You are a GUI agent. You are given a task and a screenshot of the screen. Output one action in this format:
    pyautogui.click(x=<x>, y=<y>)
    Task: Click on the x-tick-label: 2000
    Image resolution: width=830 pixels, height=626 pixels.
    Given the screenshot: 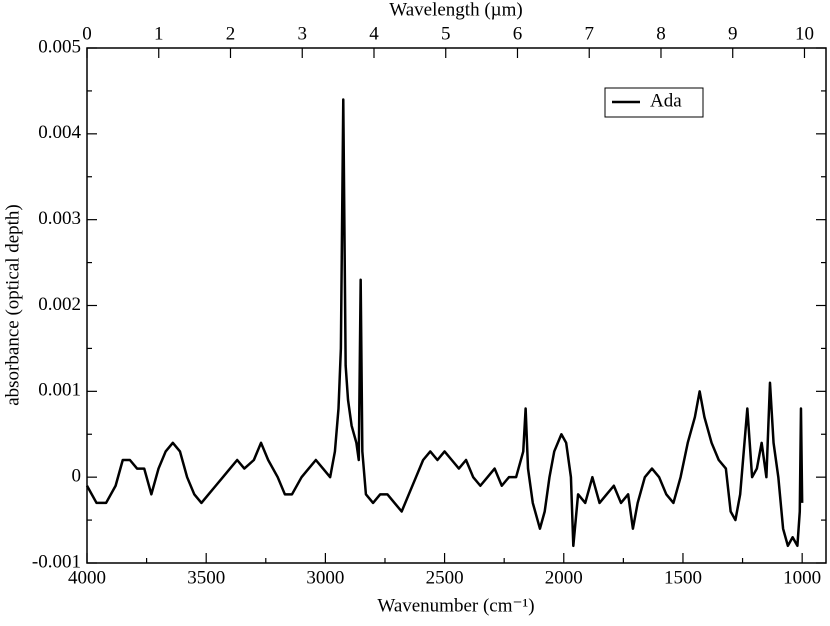 What is the action you would take?
    pyautogui.click(x=564, y=577)
    